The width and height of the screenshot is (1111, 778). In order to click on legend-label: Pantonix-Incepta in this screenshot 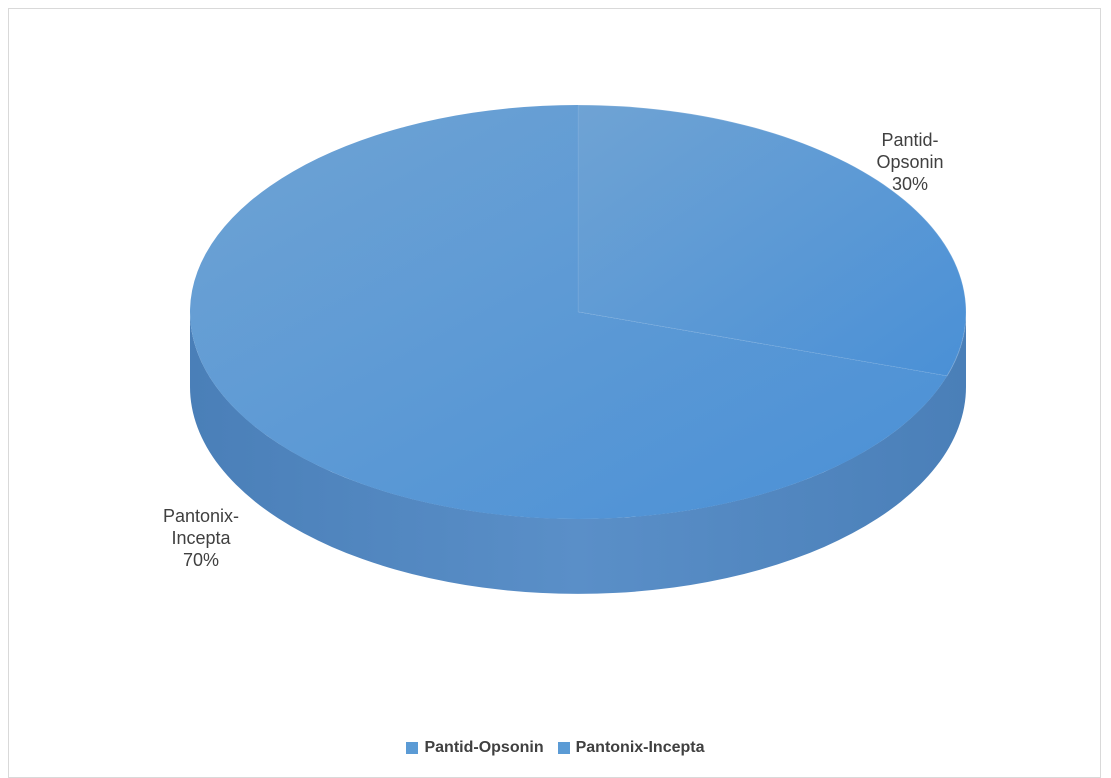, I will do `click(640, 747)`.